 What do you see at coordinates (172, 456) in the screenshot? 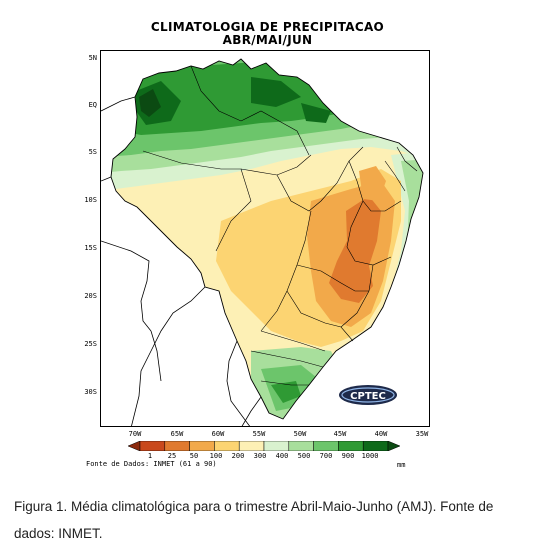
I see `legend-tick-25: 25` at bounding box center [172, 456].